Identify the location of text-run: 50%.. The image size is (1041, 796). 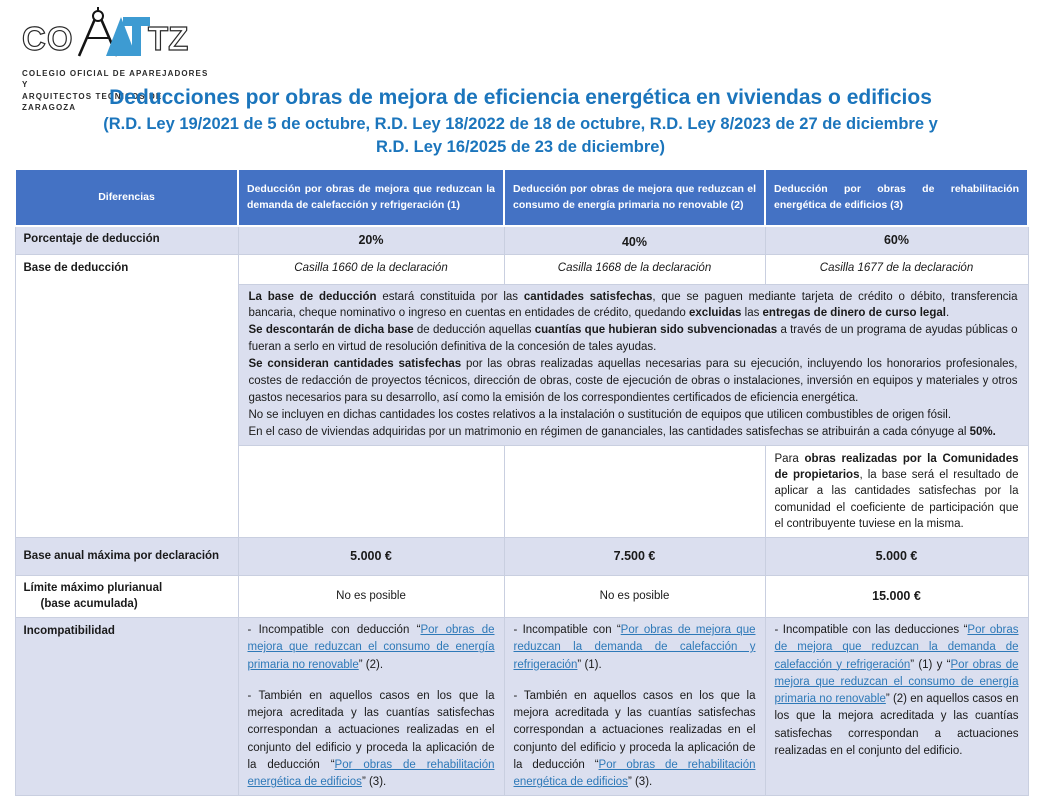
(982, 431).